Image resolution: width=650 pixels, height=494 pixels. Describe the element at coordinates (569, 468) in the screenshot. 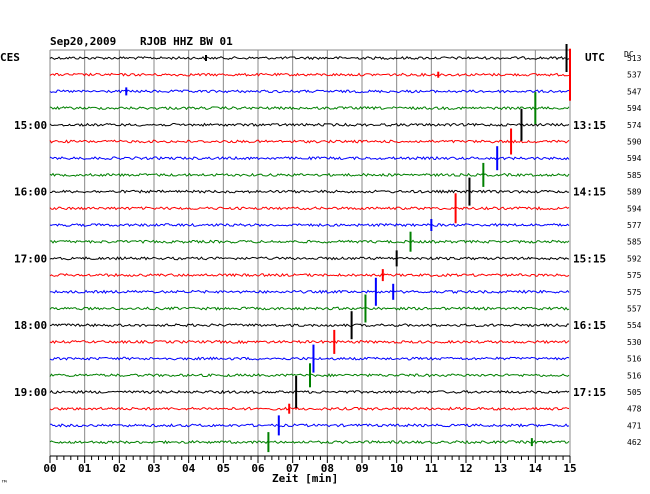

I see `x-tick-label: 15` at that location.